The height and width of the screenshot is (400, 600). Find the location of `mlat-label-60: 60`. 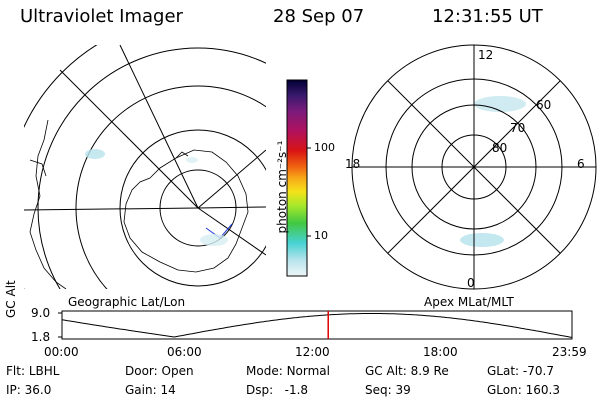

mlat-label-60: 60 is located at coordinates (544, 105).